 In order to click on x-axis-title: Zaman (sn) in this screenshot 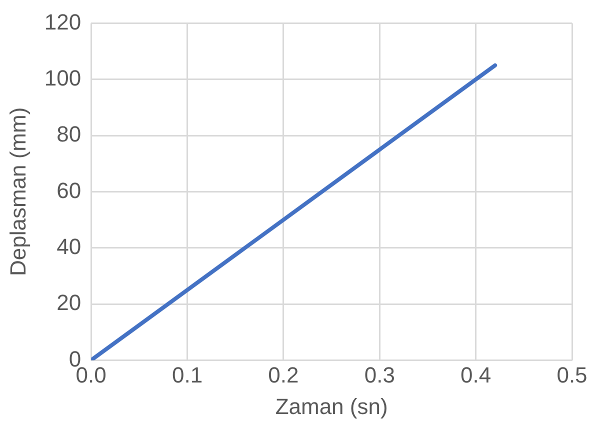, I will do `click(331, 406)`.